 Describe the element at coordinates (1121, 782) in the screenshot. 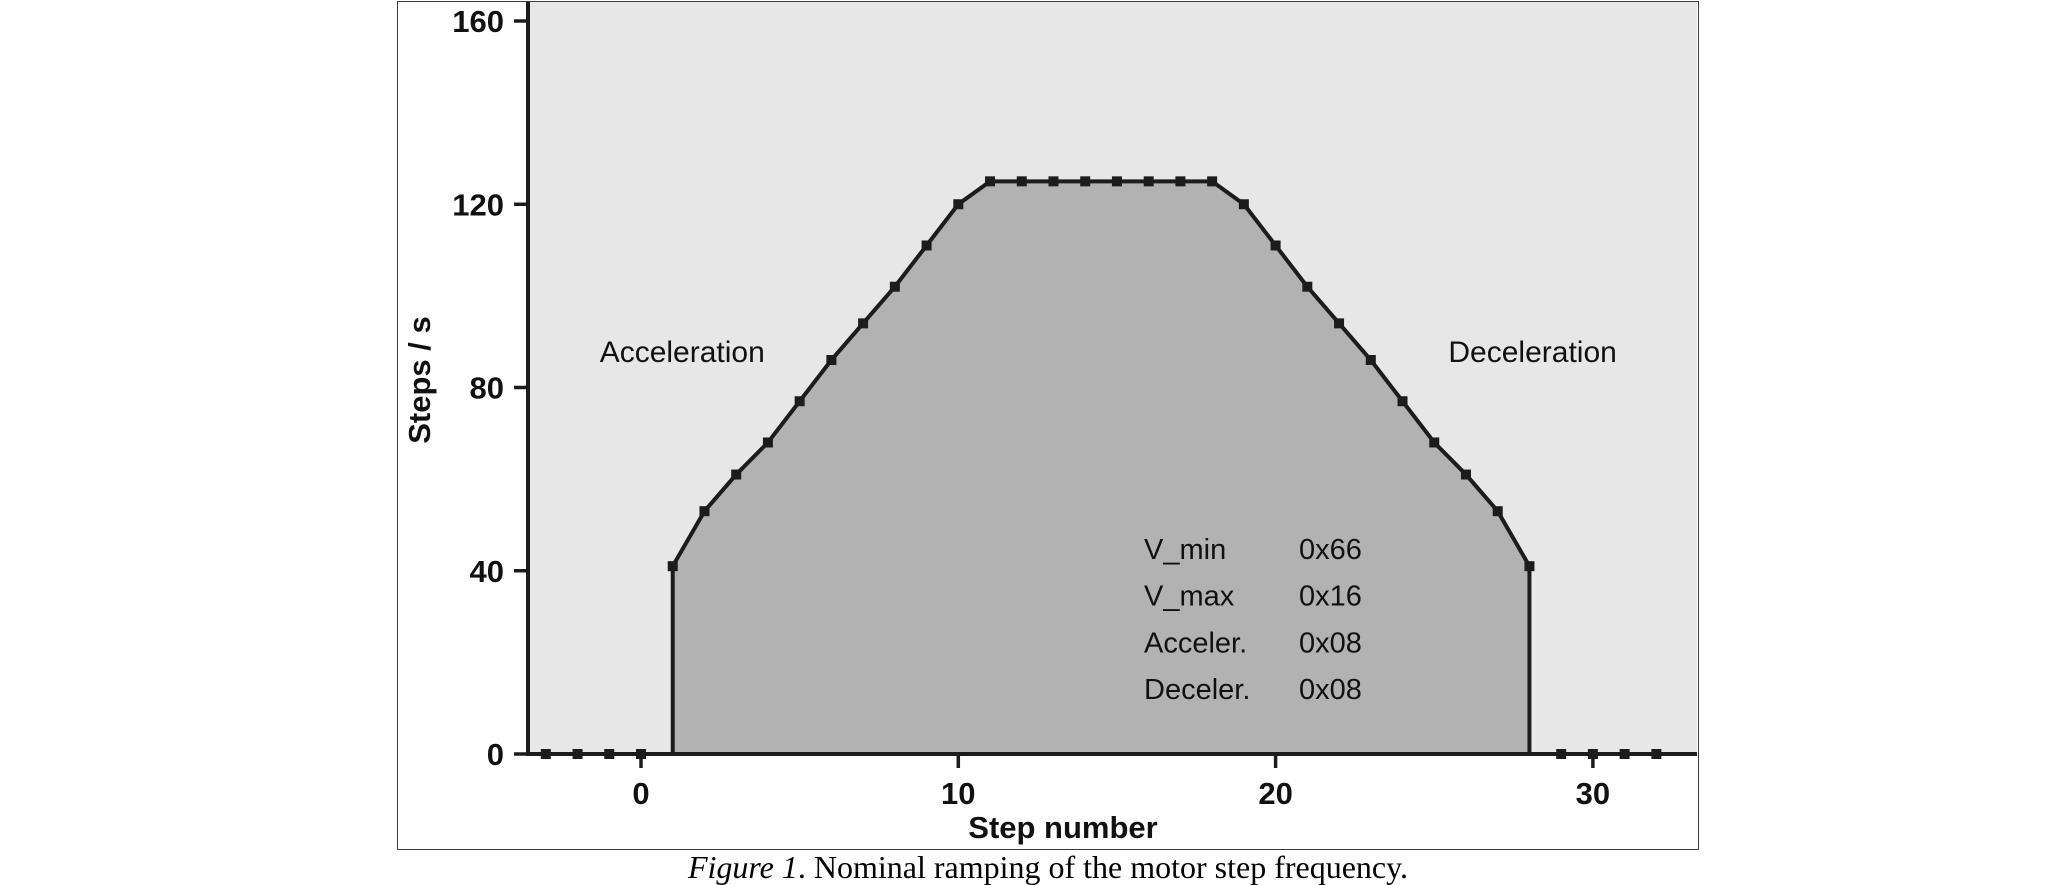

I see `x-axis-ticks: 0 10 20 30` at that location.